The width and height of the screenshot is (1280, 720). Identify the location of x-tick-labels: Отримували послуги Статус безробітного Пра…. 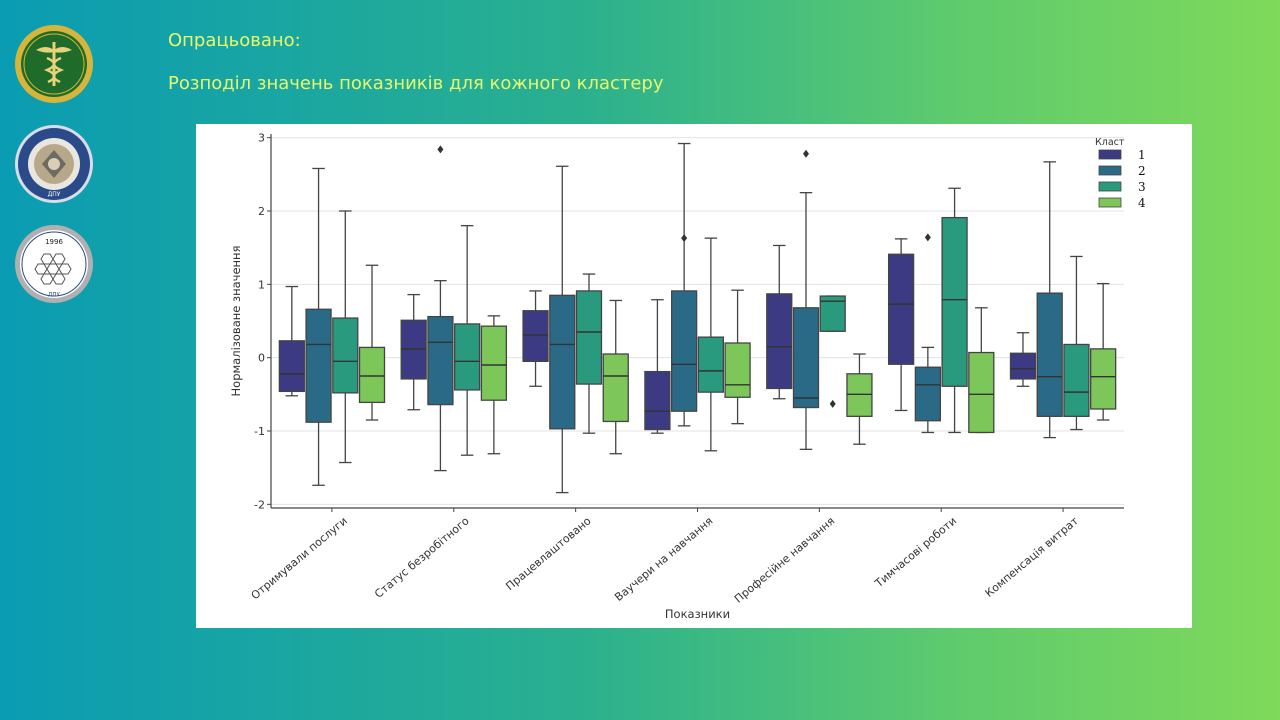
(665, 560).